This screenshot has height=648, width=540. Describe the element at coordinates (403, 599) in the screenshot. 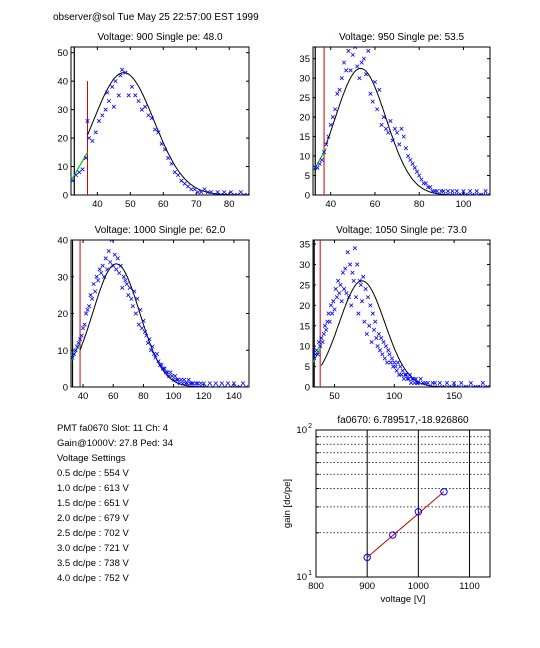

I see `x-axis-label: voltage [V]` at that location.